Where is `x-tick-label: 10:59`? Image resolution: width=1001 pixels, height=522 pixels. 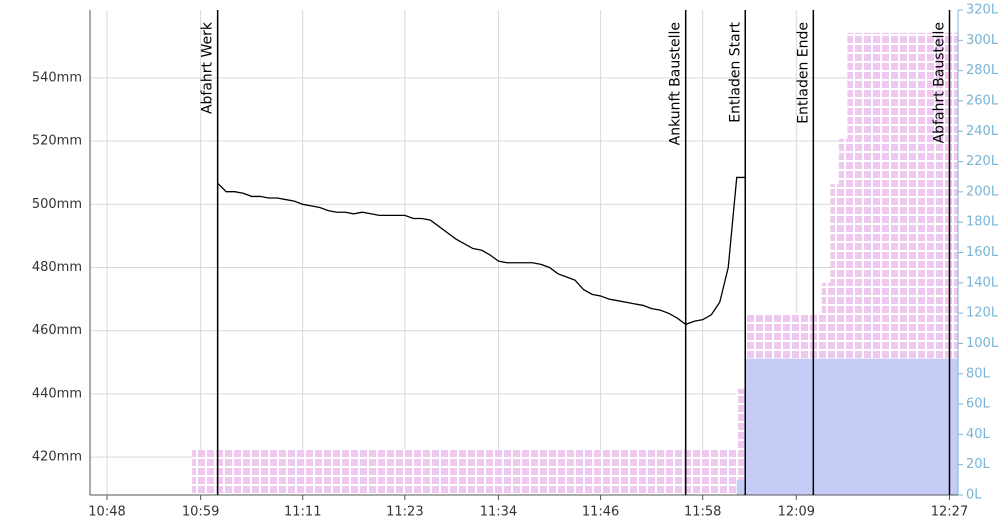 x-tick-label: 10:59 is located at coordinates (200, 512).